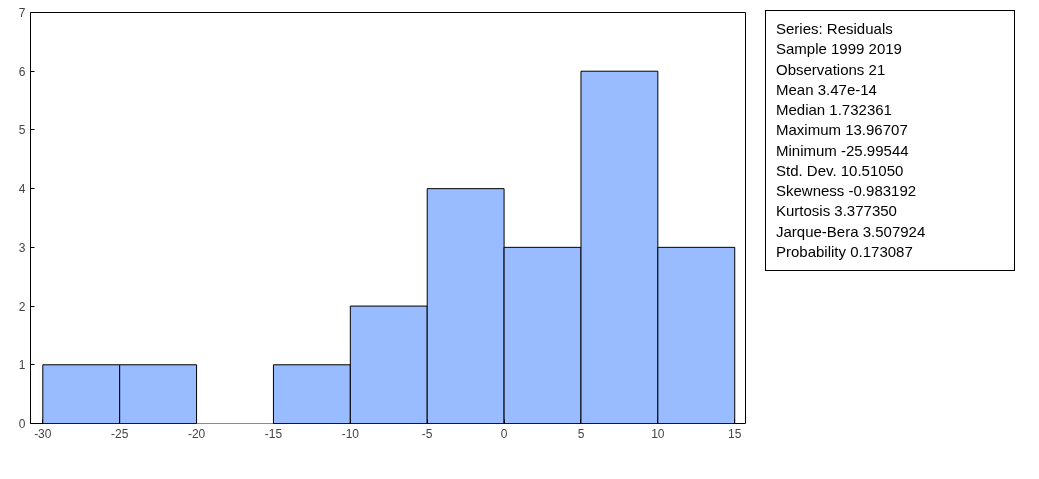  I want to click on text: Jarque-Bera 3.507924, so click(851, 231).